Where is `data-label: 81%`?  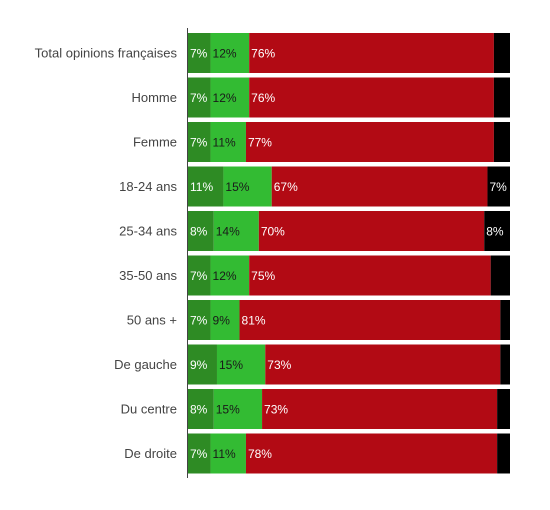
data-label: 81% is located at coordinates (254, 321).